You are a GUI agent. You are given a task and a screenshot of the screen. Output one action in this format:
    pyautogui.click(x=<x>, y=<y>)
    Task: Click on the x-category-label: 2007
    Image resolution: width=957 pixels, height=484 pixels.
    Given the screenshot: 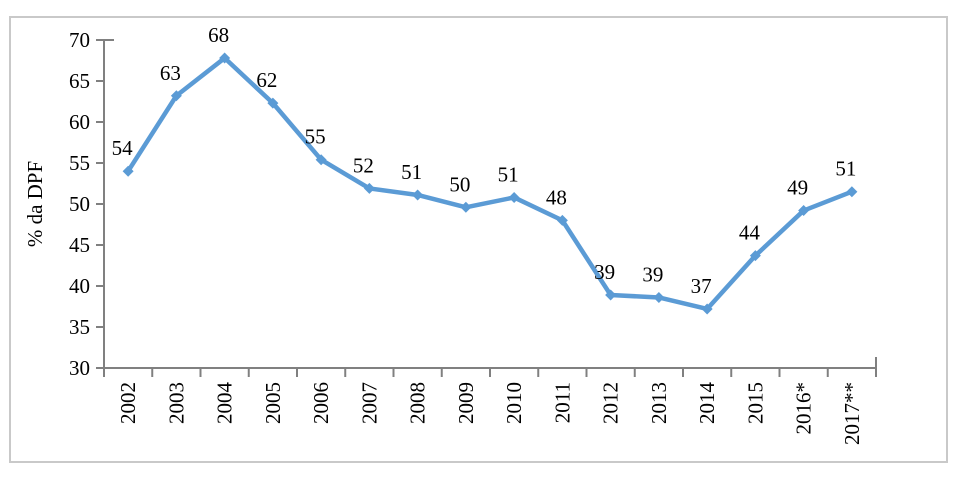 What is the action you would take?
    pyautogui.click(x=369, y=403)
    